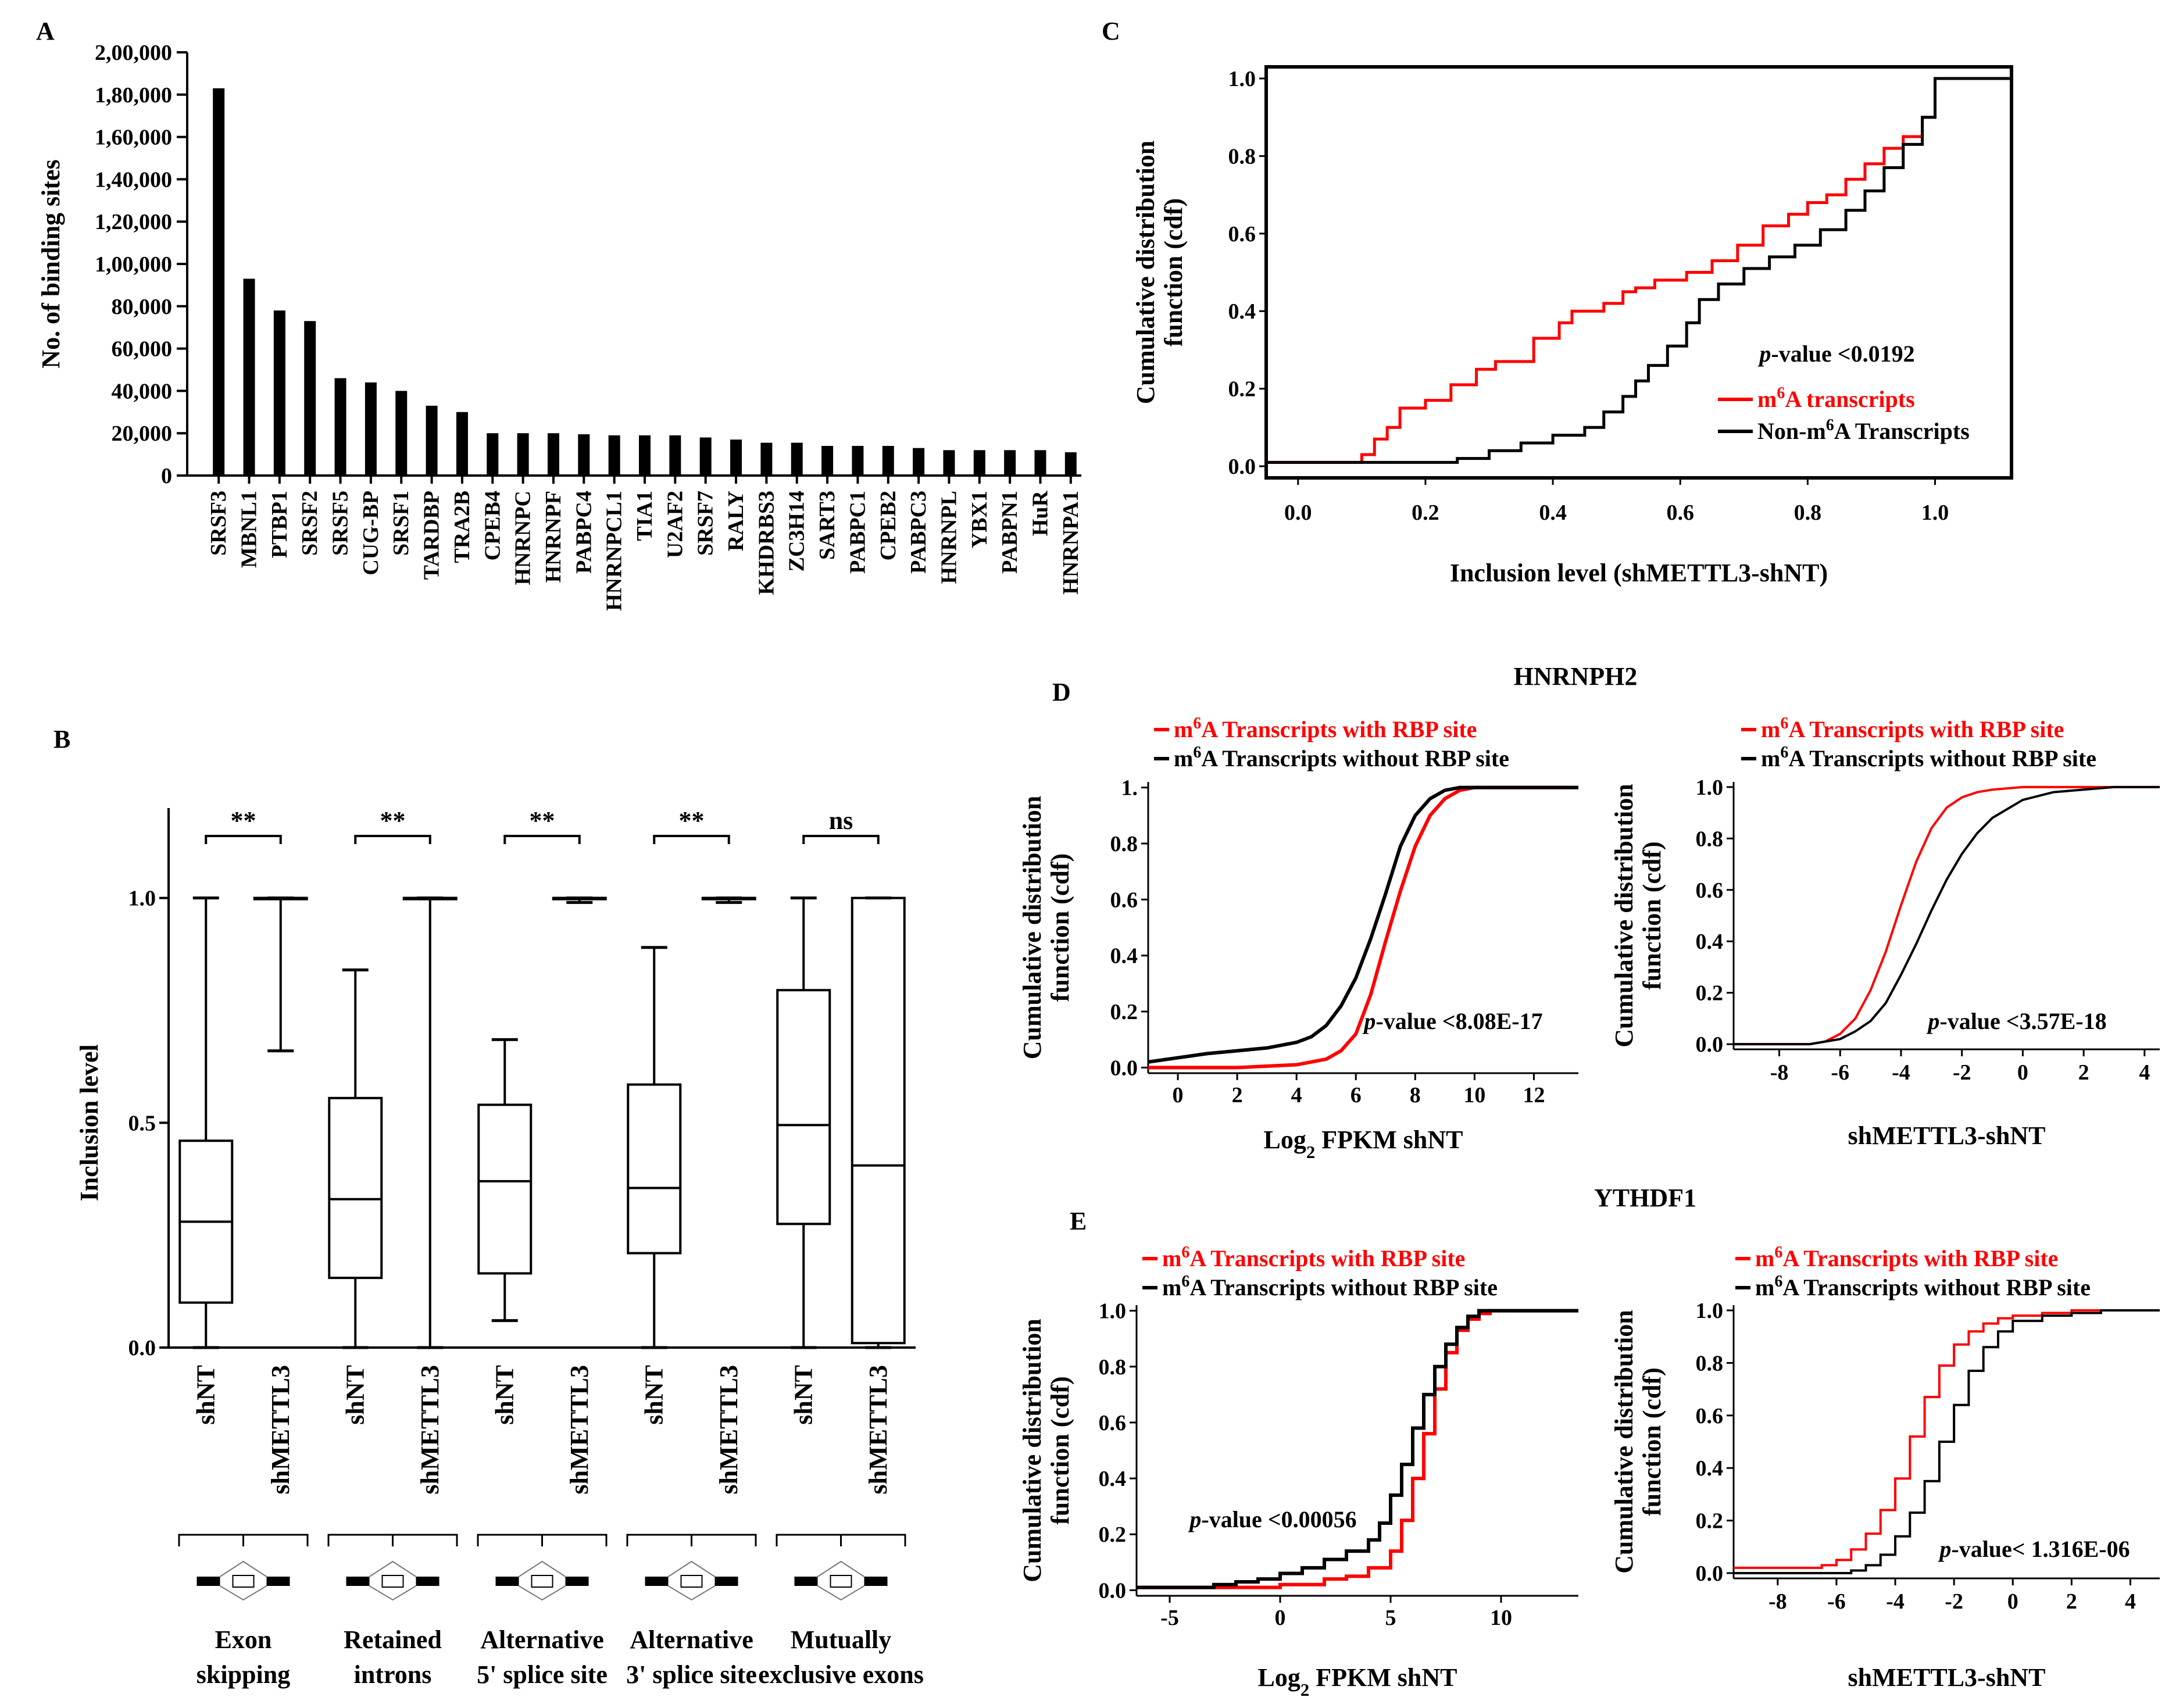 The image size is (2183, 1708). What do you see at coordinates (89, 1122) in the screenshot?
I see `y-axis-title: Inclusion level` at bounding box center [89, 1122].